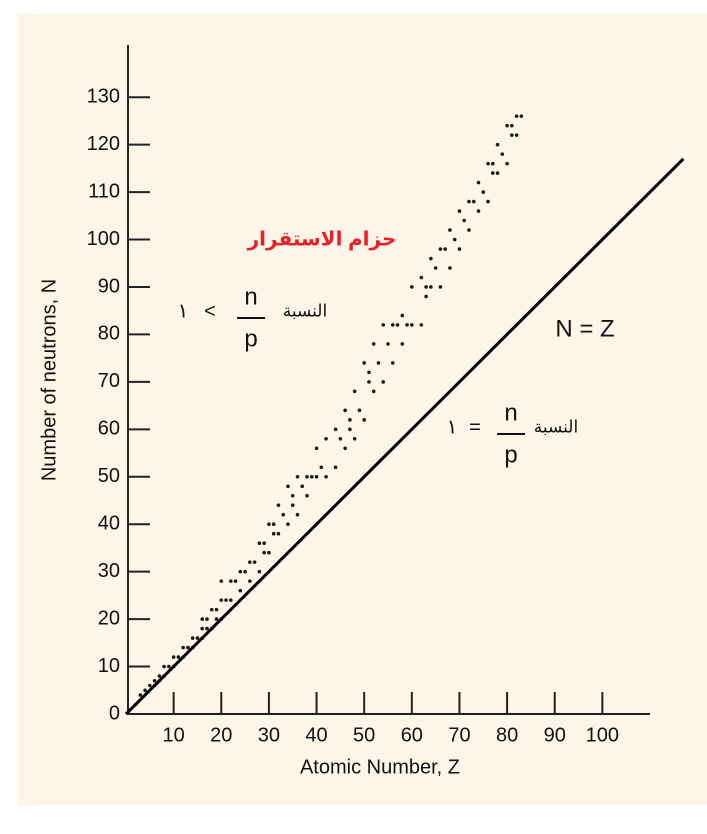 The width and height of the screenshot is (707, 834). I want to click on ratio-relation: =, so click(475, 427).